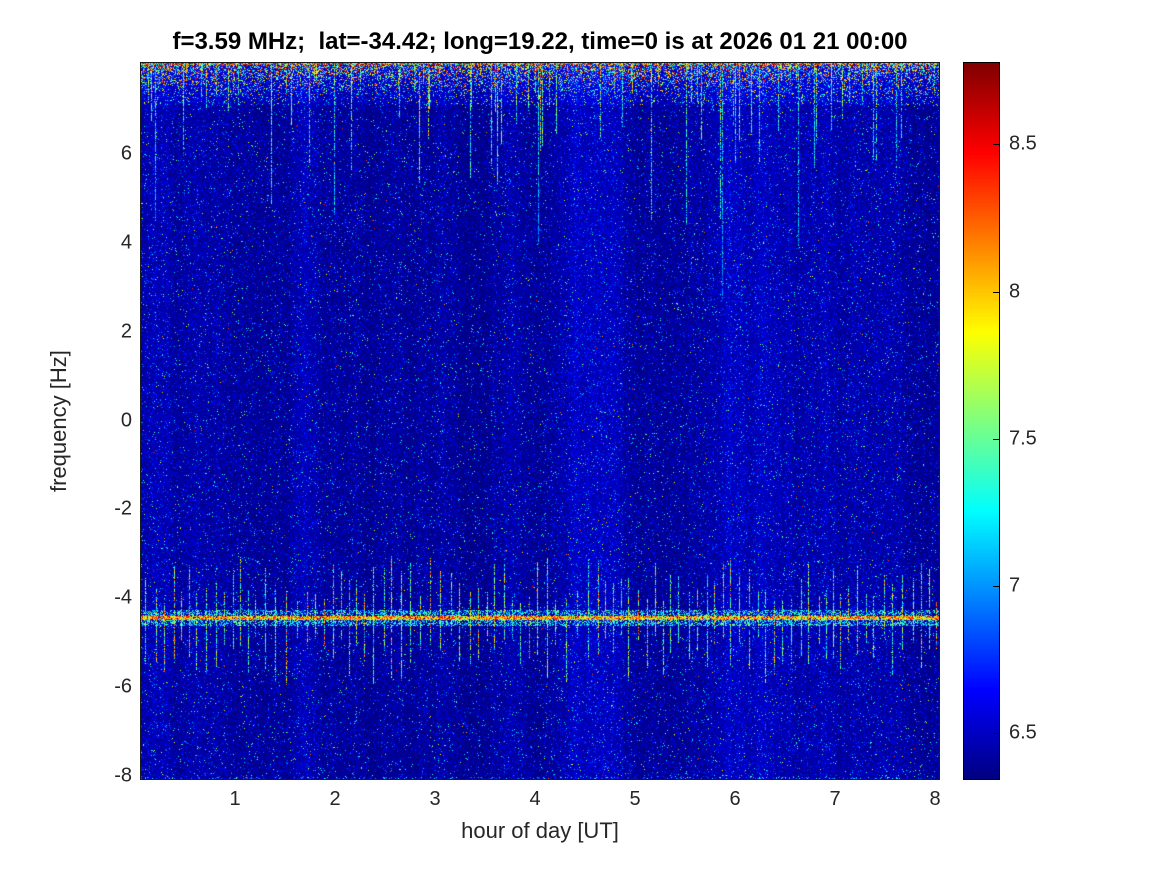  What do you see at coordinates (835, 799) in the screenshot?
I see `x-tick-label: 7` at bounding box center [835, 799].